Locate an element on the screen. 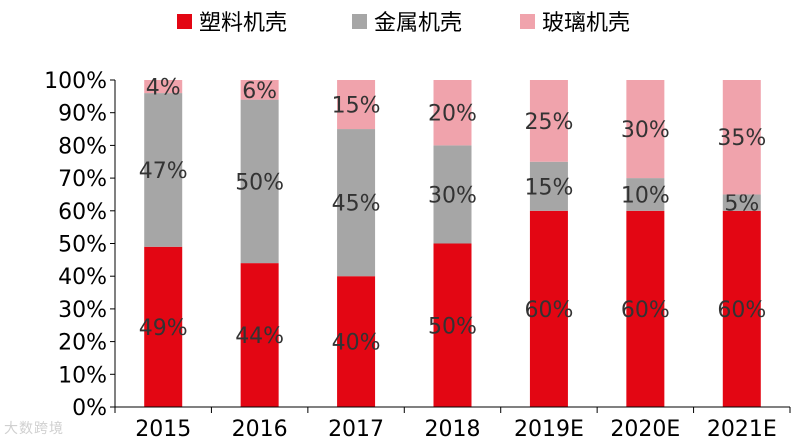 This screenshot has width=800, height=444. bar-2020E-series1 is located at coordinates (645, 308).